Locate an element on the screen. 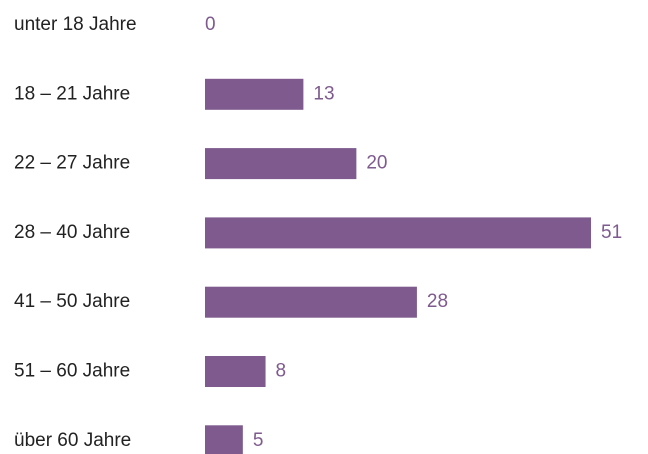 This screenshot has height=454, width=648. category-label: unter 18 Jahre is located at coordinates (75, 24).